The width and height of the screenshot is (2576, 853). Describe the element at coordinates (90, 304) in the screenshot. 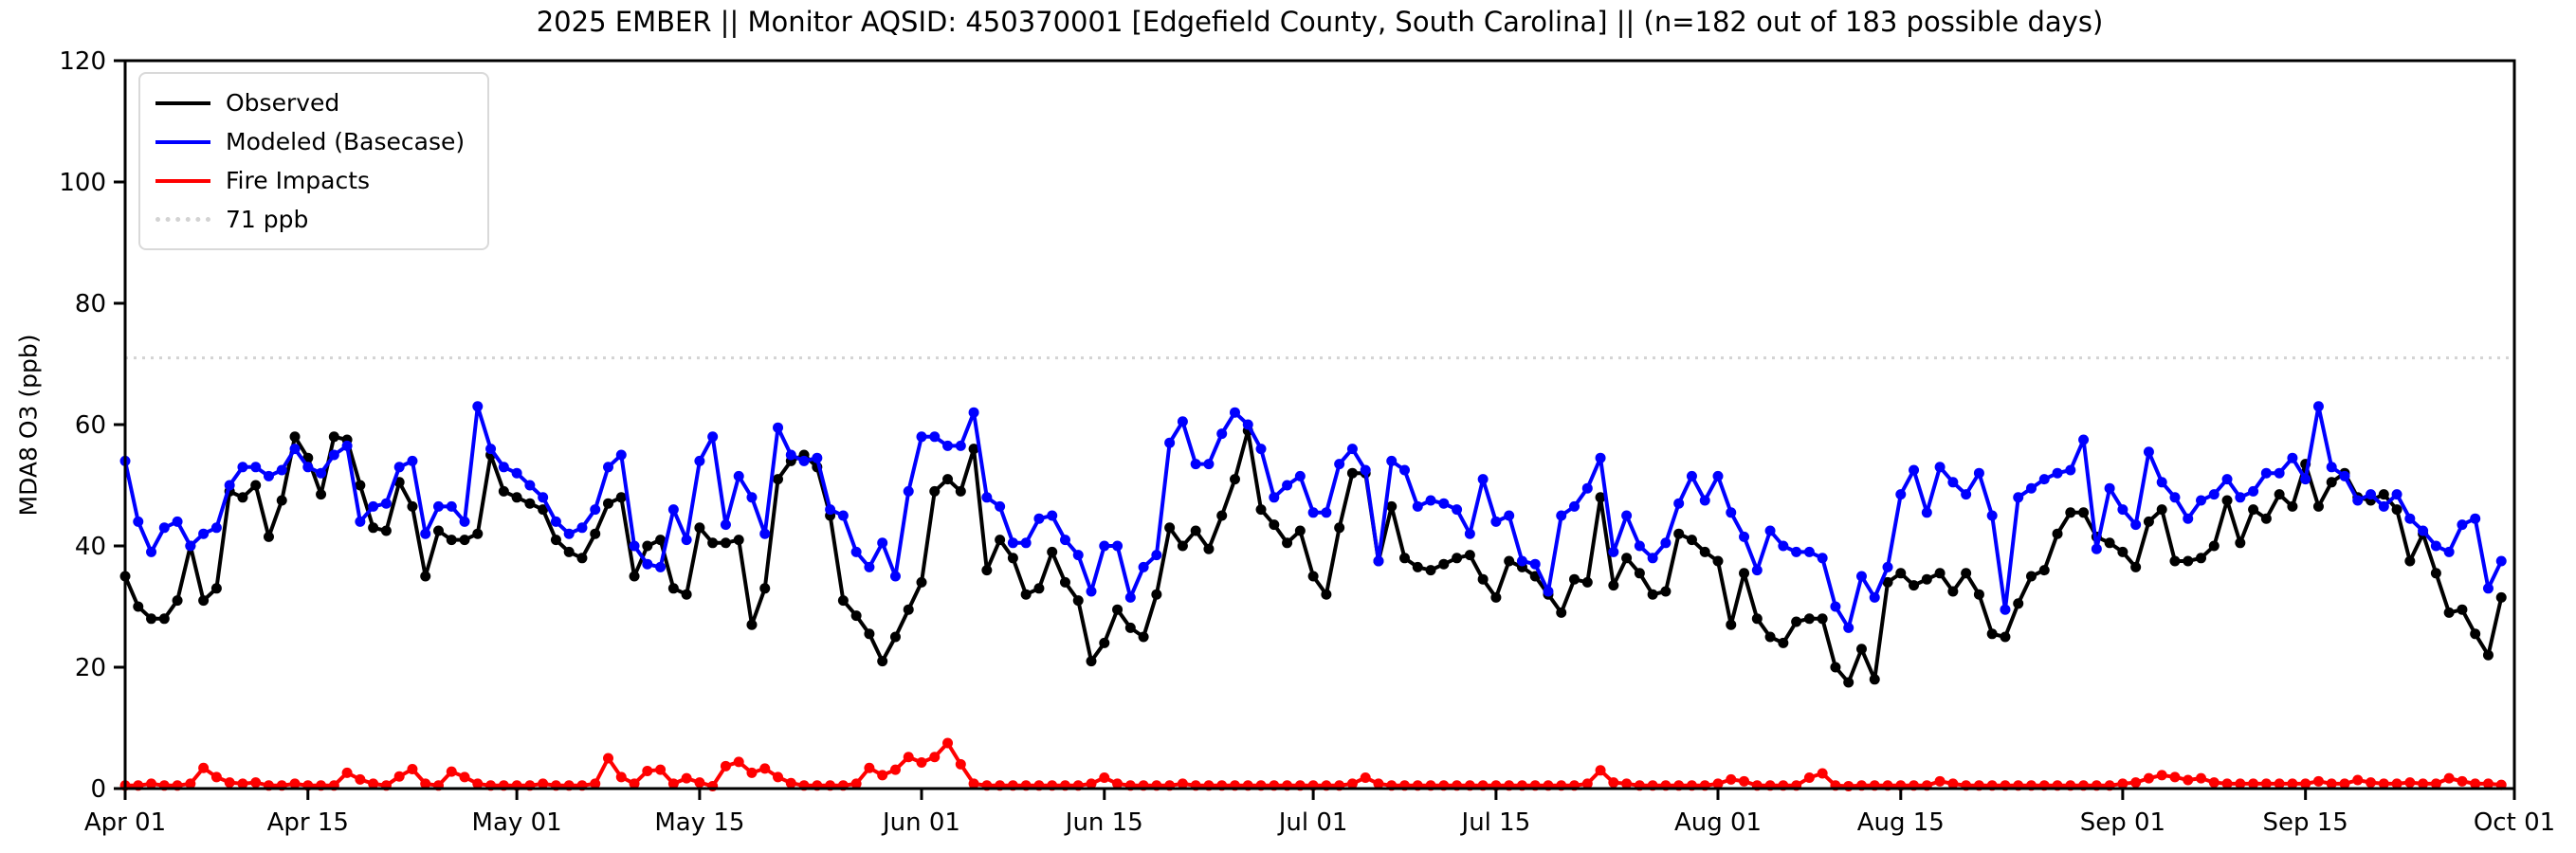

I see `y-tick-label: 80` at that location.